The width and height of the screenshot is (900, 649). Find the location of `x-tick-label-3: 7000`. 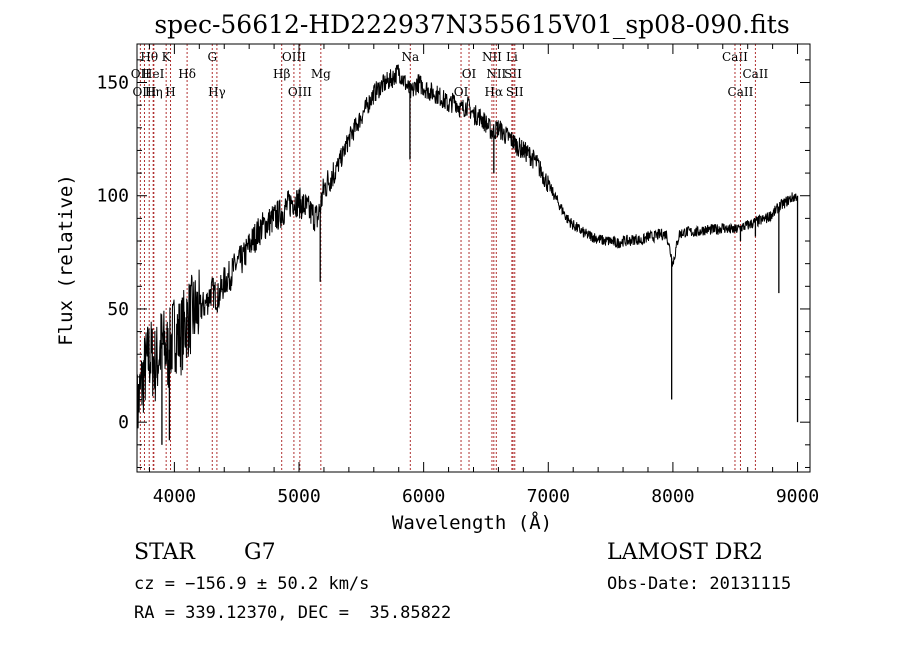

x-tick-label-3: 7000 is located at coordinates (548, 496).